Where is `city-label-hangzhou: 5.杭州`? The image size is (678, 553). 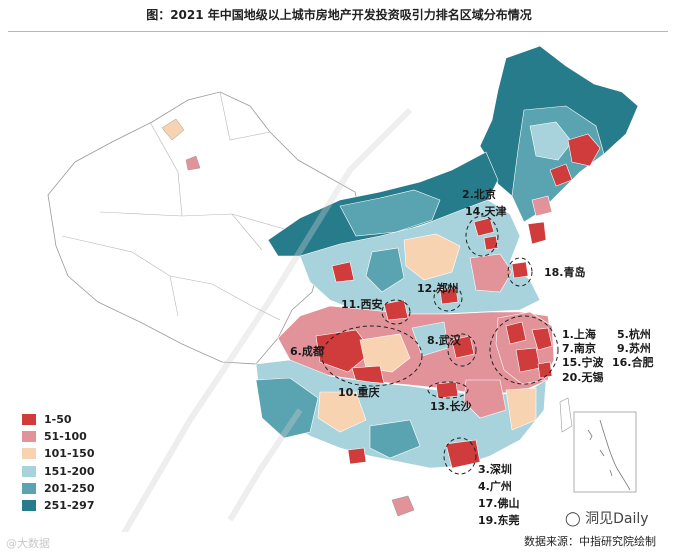
city-label-hangzhou: 5.杭州 is located at coordinates (634, 334).